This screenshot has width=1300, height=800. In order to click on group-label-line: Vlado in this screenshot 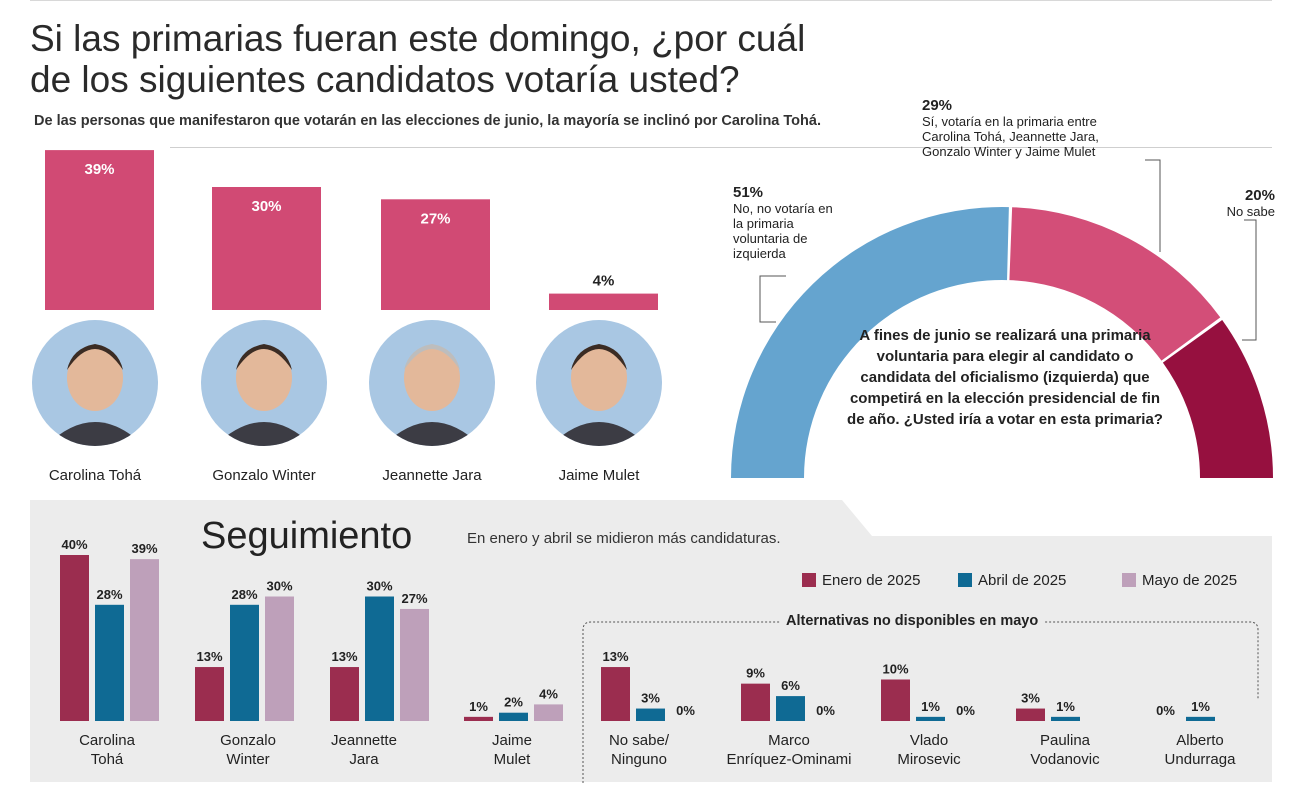, I will do `click(929, 740)`.